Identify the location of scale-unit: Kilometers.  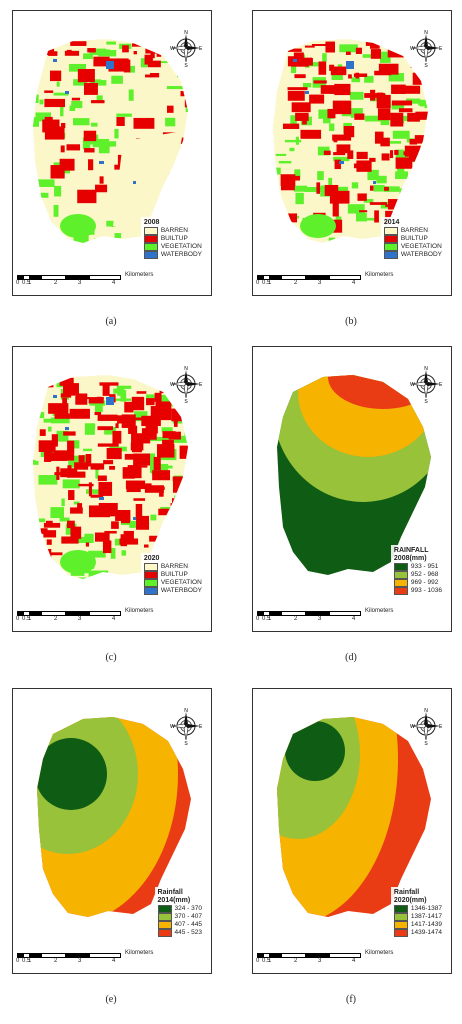
(379, 611).